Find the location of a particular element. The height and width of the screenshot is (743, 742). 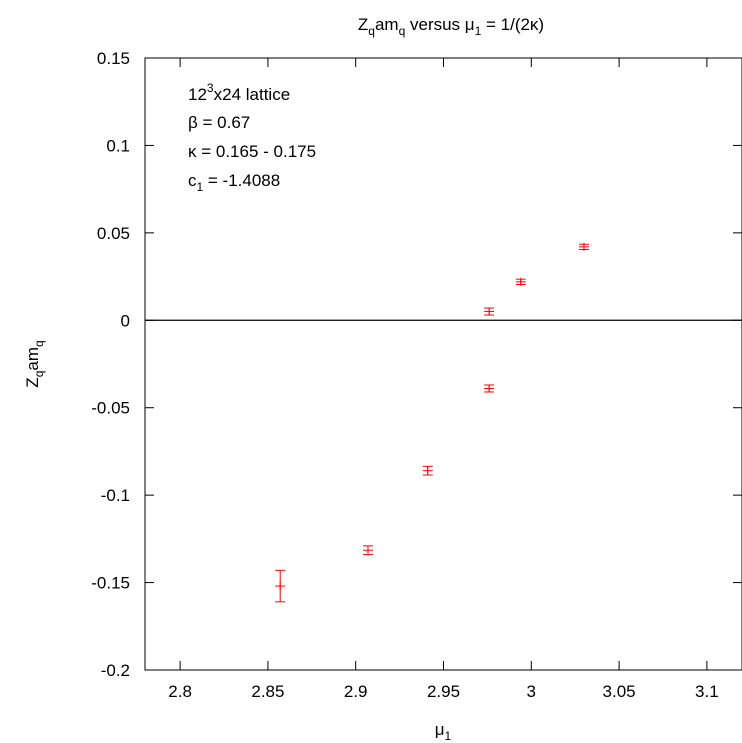

y-tick-label: -0.15 is located at coordinates (110, 583).